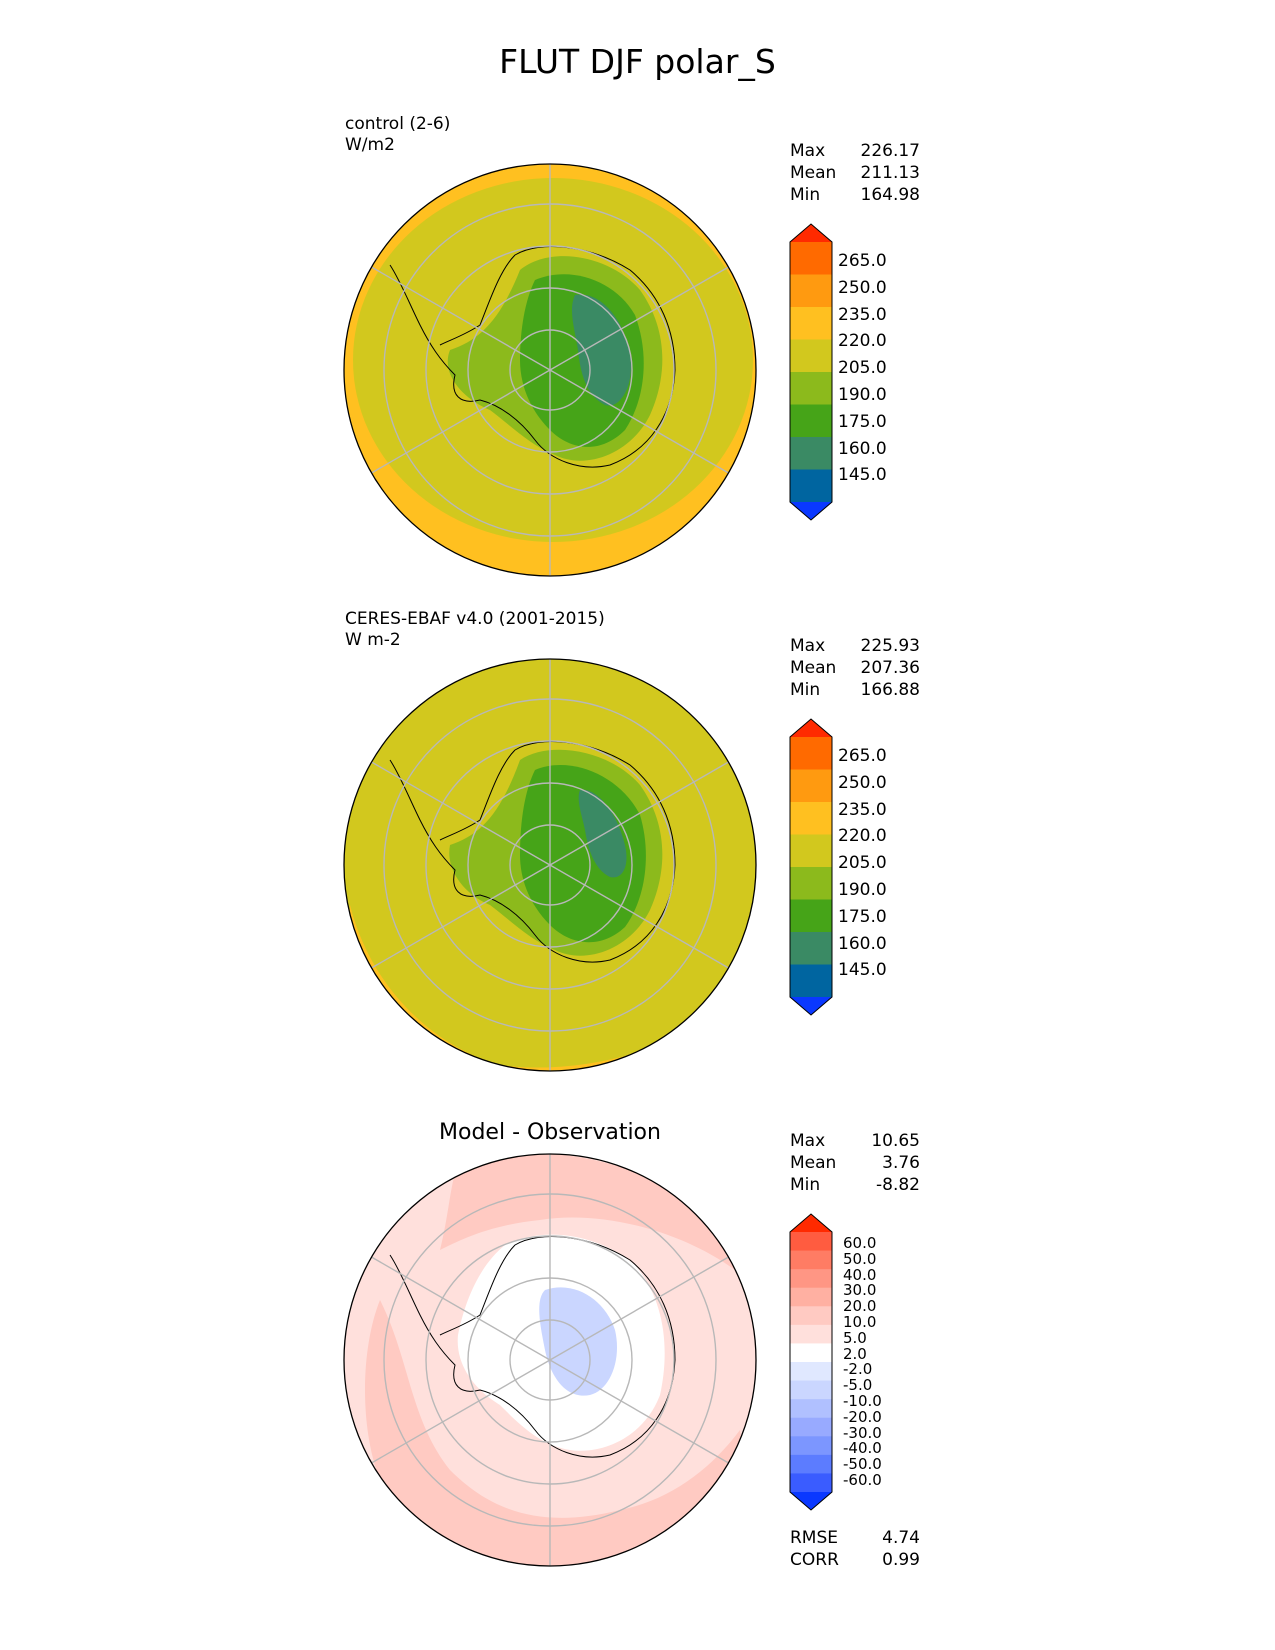 Image resolution: width=1275 pixels, height=1650 pixels. I want to click on panel3-map, so click(550, 1360).